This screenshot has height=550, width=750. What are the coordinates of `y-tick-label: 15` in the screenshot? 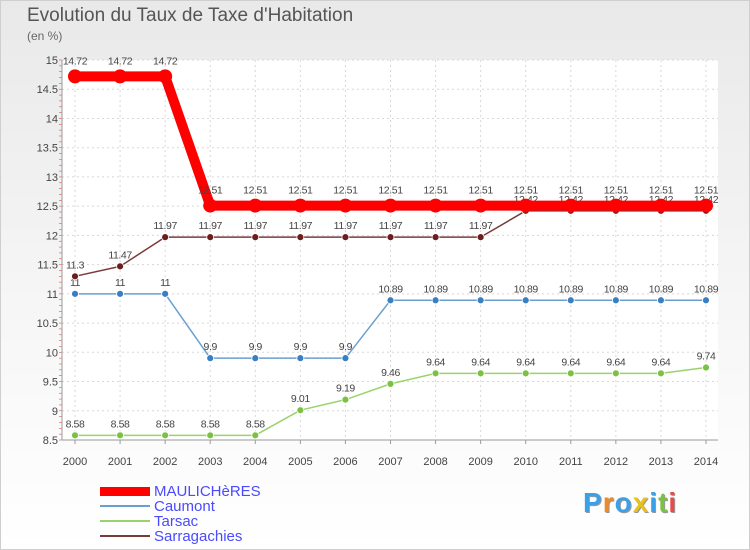 It's located at (52, 61).